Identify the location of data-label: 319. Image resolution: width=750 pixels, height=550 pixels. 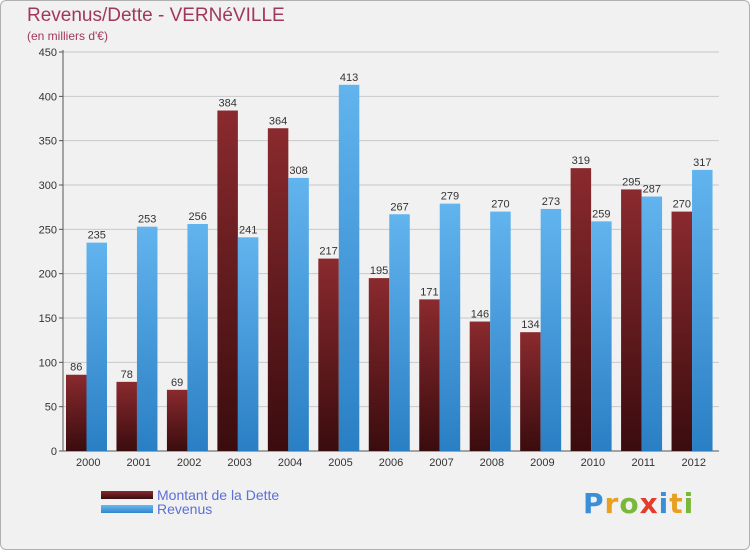
(581, 161).